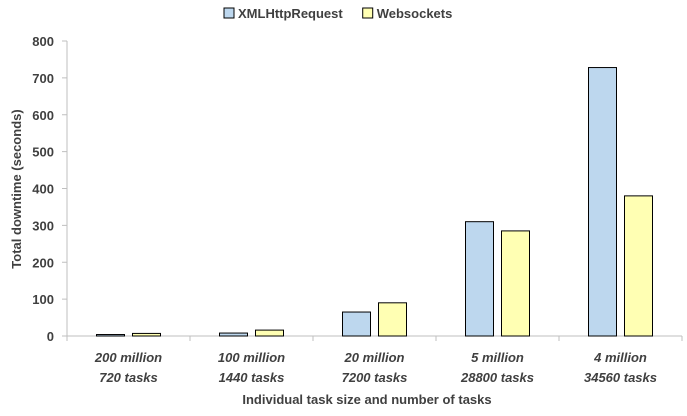 The image size is (687, 416). Describe the element at coordinates (128, 377) in the screenshot. I see `x-category-label: 720 tasks` at that location.